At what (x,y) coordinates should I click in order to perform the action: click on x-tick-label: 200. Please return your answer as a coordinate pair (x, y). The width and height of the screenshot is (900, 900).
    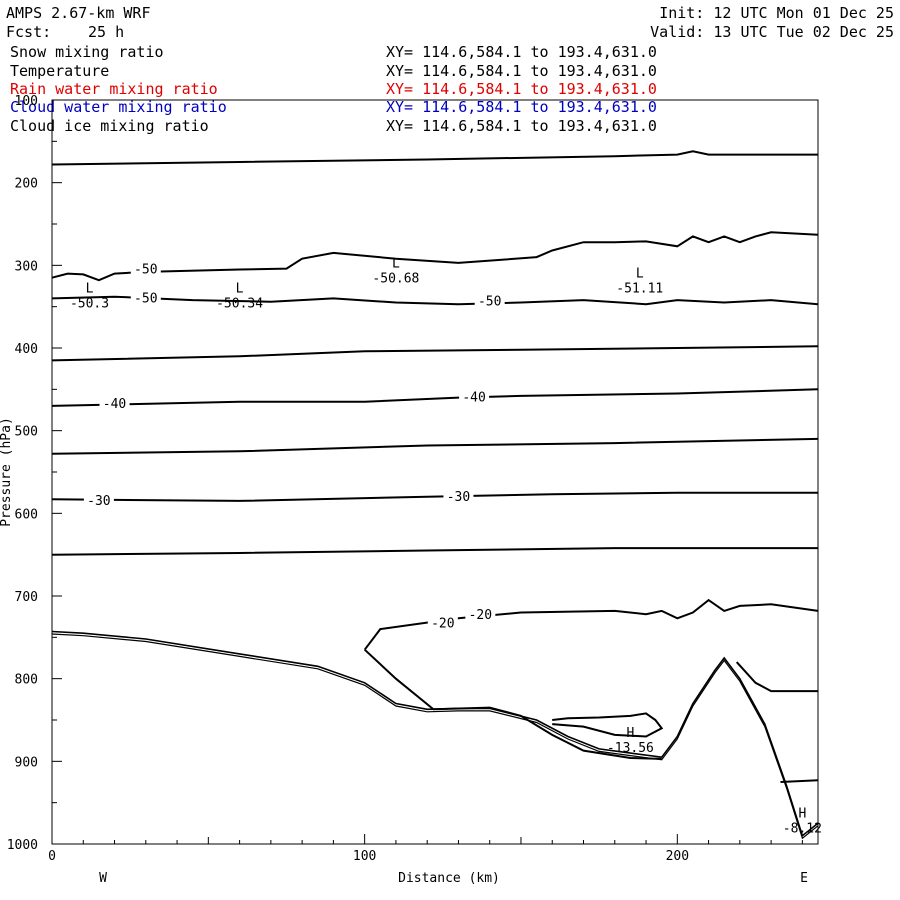
    Looking at the image, I should click on (677, 856).